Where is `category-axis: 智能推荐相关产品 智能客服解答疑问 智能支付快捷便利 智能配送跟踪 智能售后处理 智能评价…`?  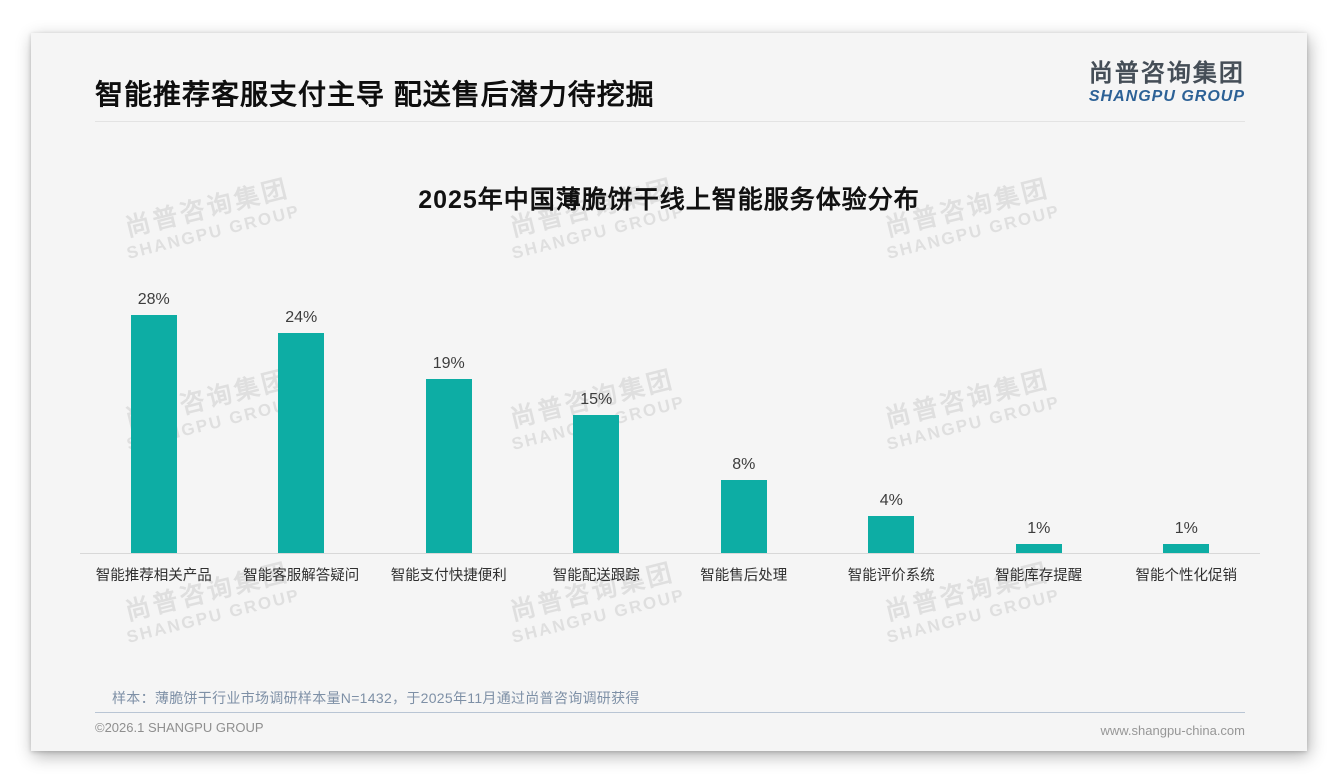 category-axis: 智能推荐相关产品 智能客服解答疑问 智能支付快捷便利 智能配送跟踪 智能售后处理 智能评价… is located at coordinates (670, 574).